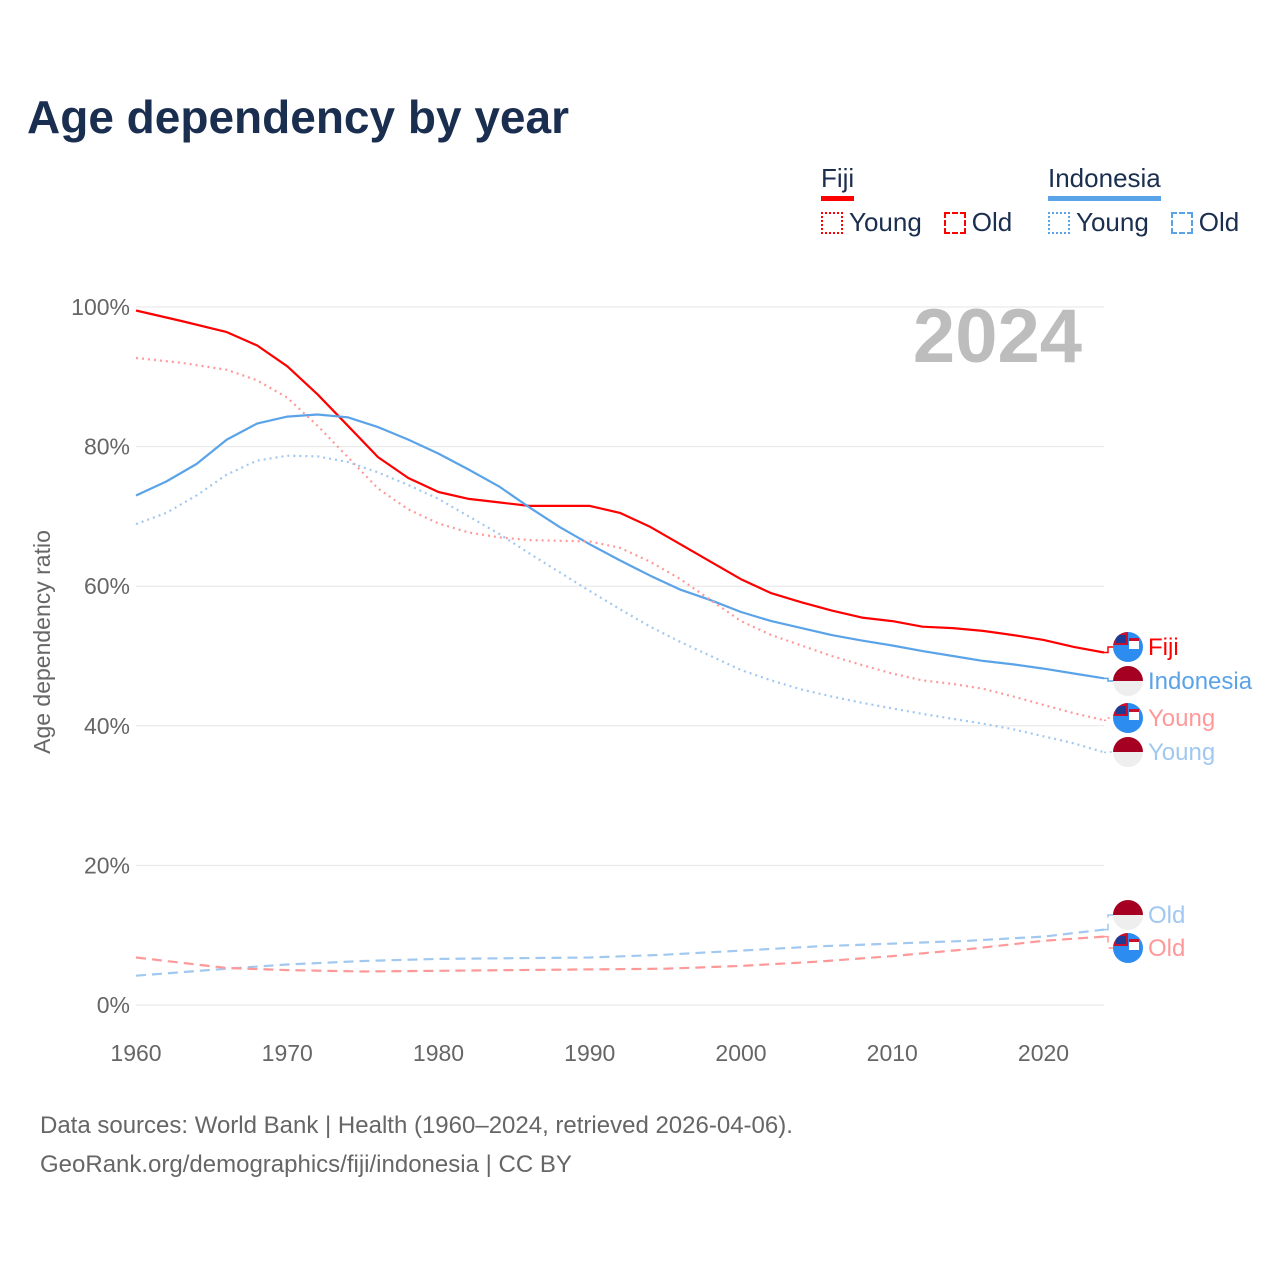 The height and width of the screenshot is (1280, 1280). Describe the element at coordinates (100, 307) in the screenshot. I see `y-tick-label: 100%` at that location.